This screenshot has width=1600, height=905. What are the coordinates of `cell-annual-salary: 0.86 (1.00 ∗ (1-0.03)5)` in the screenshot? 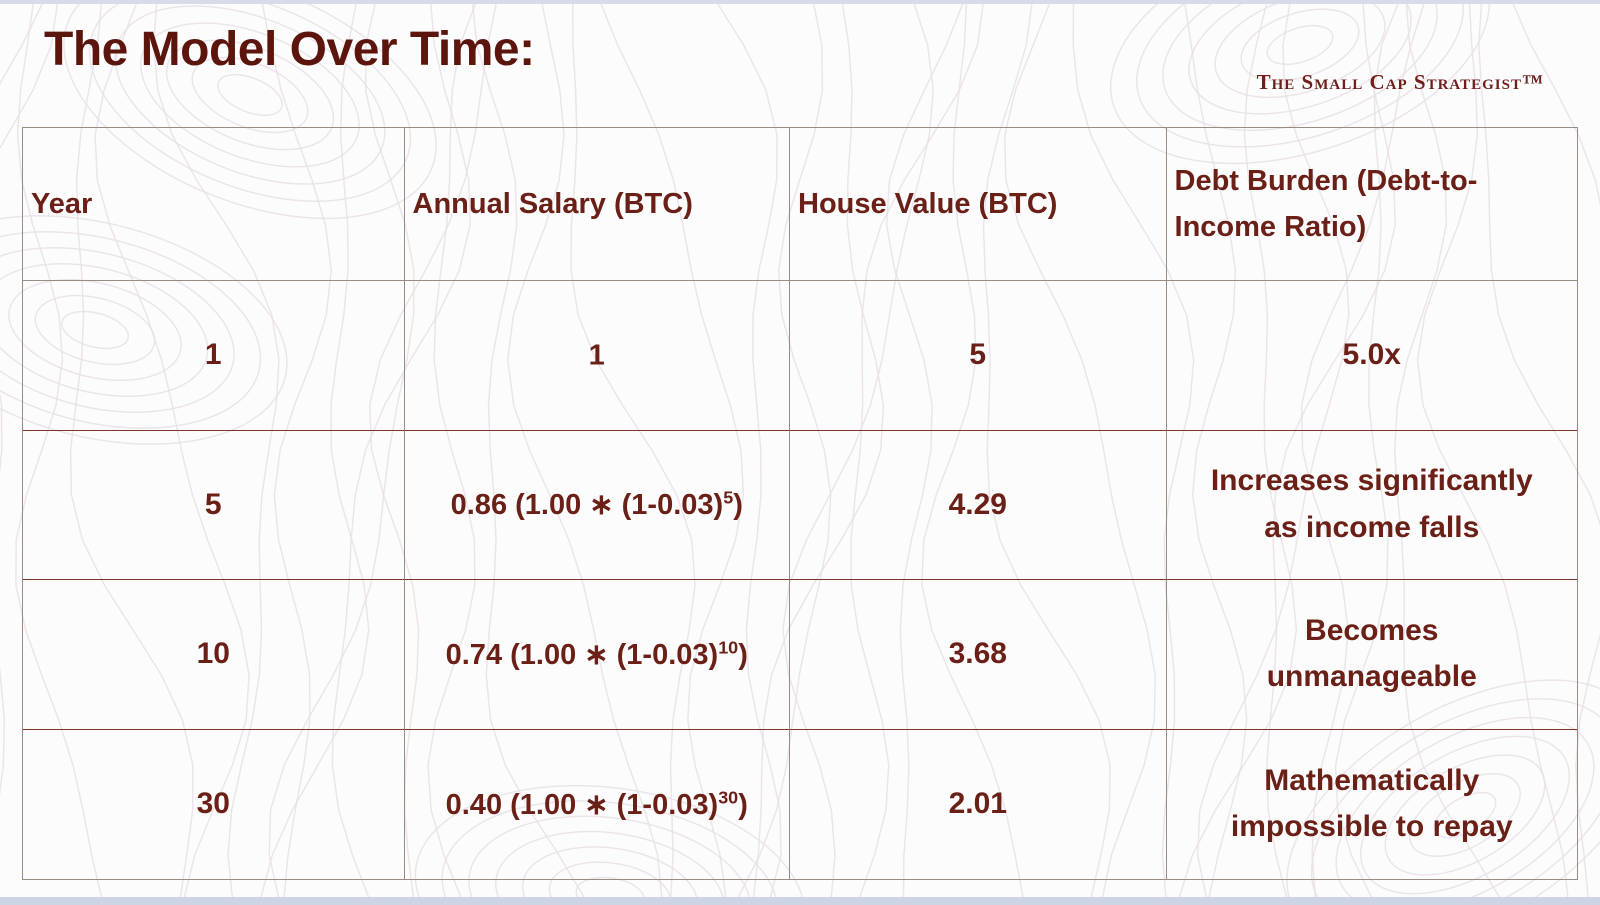 It's located at (597, 505).